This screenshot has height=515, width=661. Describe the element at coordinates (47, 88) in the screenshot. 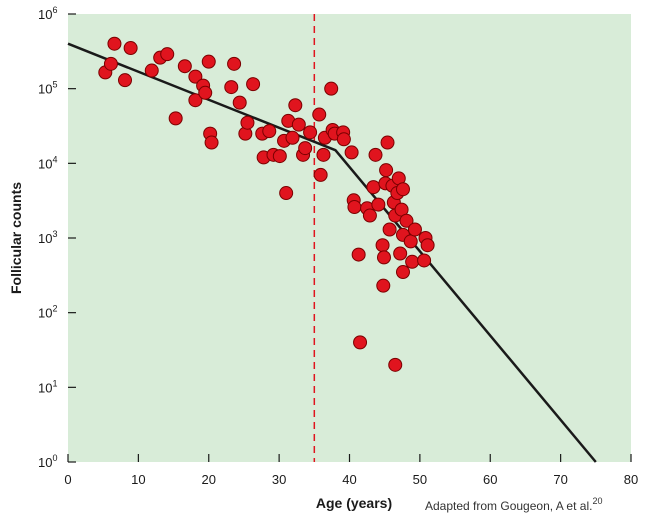

I see `y-tick-label: 10⁵` at that location.